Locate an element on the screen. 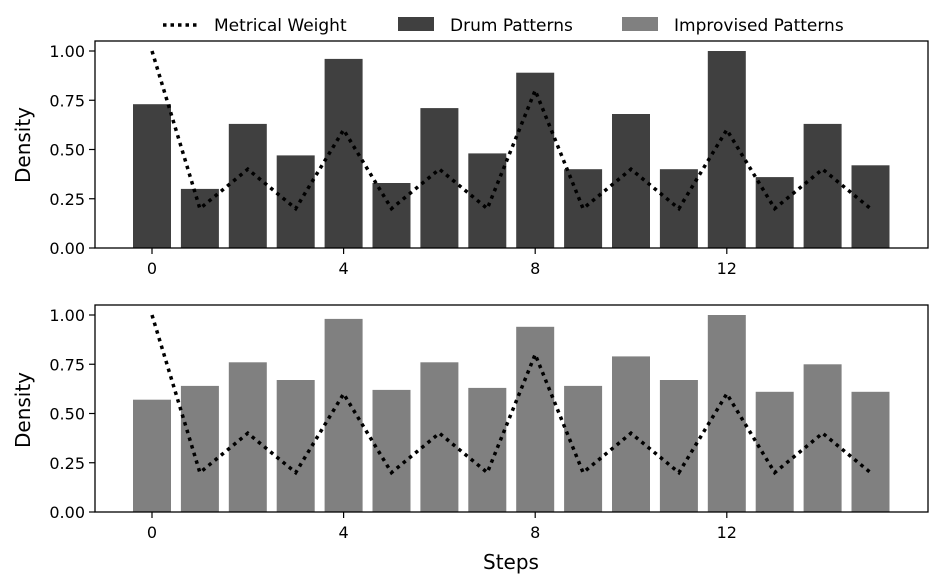 The width and height of the screenshot is (939, 582). top-y-ticks: 0.00 0.25 0.50 0.75 1.00 is located at coordinates (72, 150).